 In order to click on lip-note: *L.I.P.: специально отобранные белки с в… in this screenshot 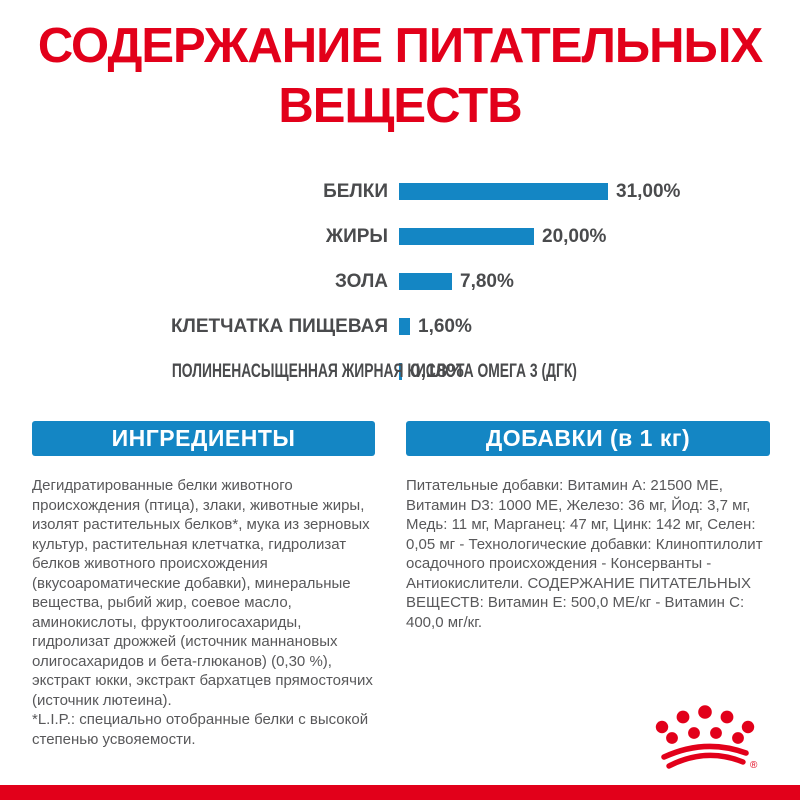, I will do `click(200, 729)`.